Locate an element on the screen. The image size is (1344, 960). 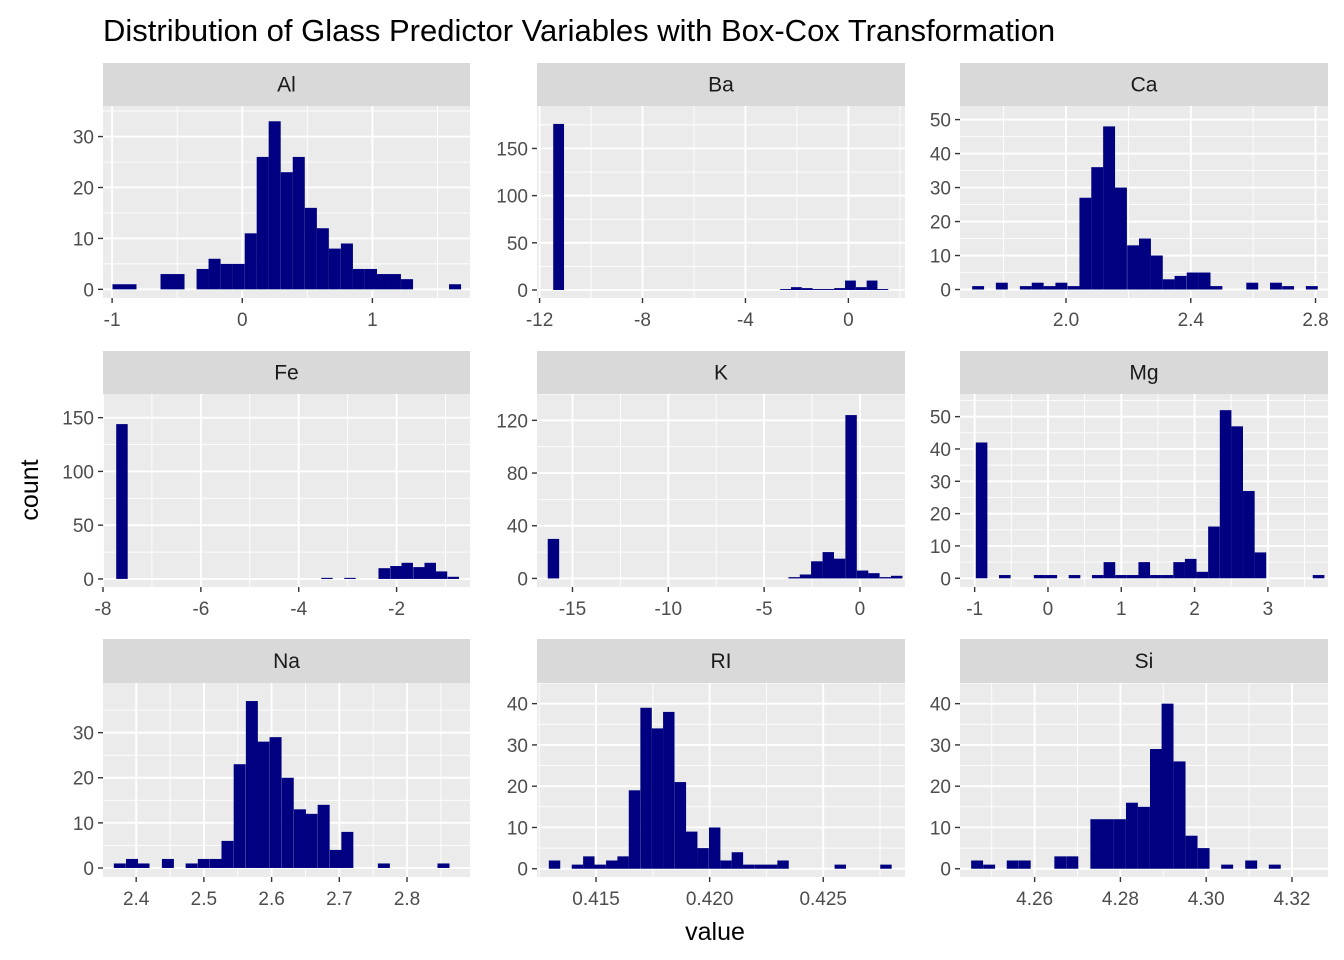
facet-panel-ri is located at coordinates (721, 780).